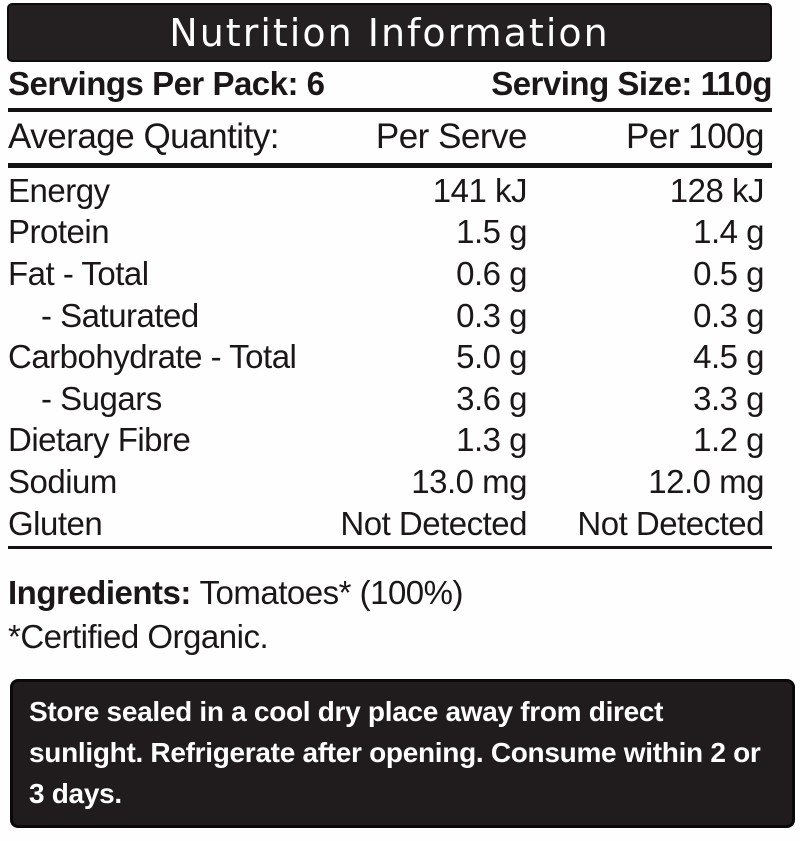 The height and width of the screenshot is (841, 800). I want to click on per-100g-value: 1.4 g, so click(728, 232).